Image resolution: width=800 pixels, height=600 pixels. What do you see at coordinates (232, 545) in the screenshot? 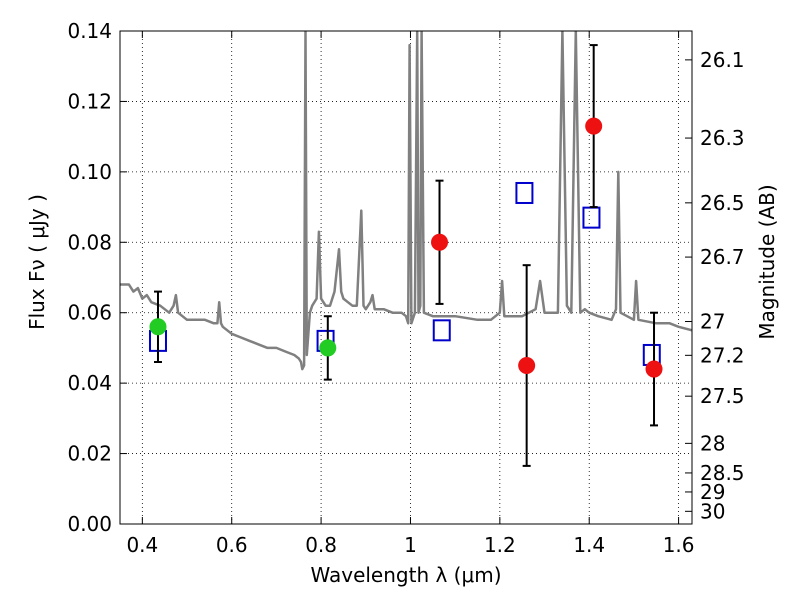
I see `x-tick-label: 0.6` at bounding box center [232, 545].